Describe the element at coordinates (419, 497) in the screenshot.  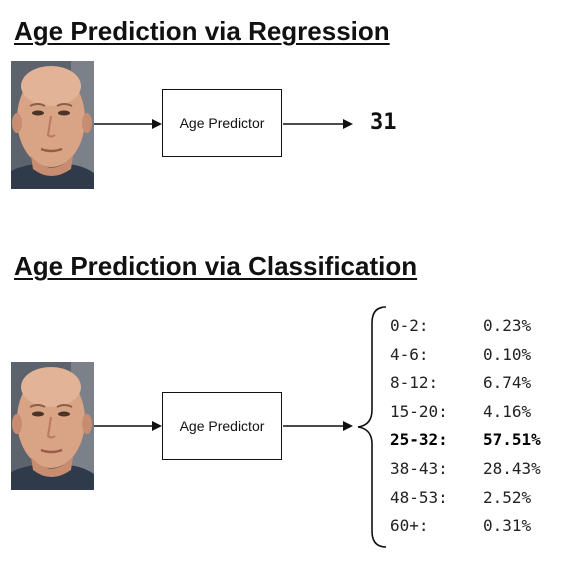
I see `class-age-range: 48-53:` at that location.